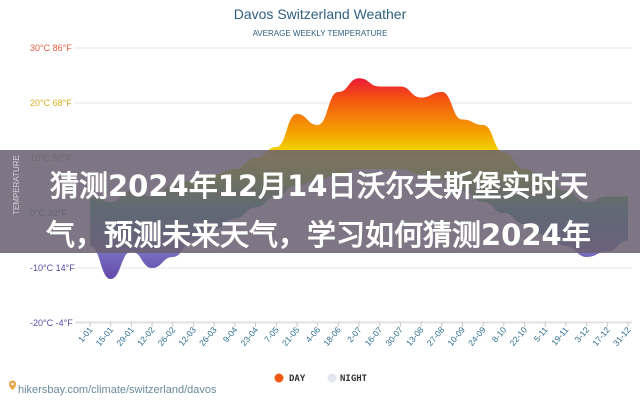 The width and height of the screenshot is (640, 400). What do you see at coordinates (320, 33) in the screenshot?
I see `chart-subtitle: AVERAGE WEEKLY TEMPERATURE` at bounding box center [320, 33].